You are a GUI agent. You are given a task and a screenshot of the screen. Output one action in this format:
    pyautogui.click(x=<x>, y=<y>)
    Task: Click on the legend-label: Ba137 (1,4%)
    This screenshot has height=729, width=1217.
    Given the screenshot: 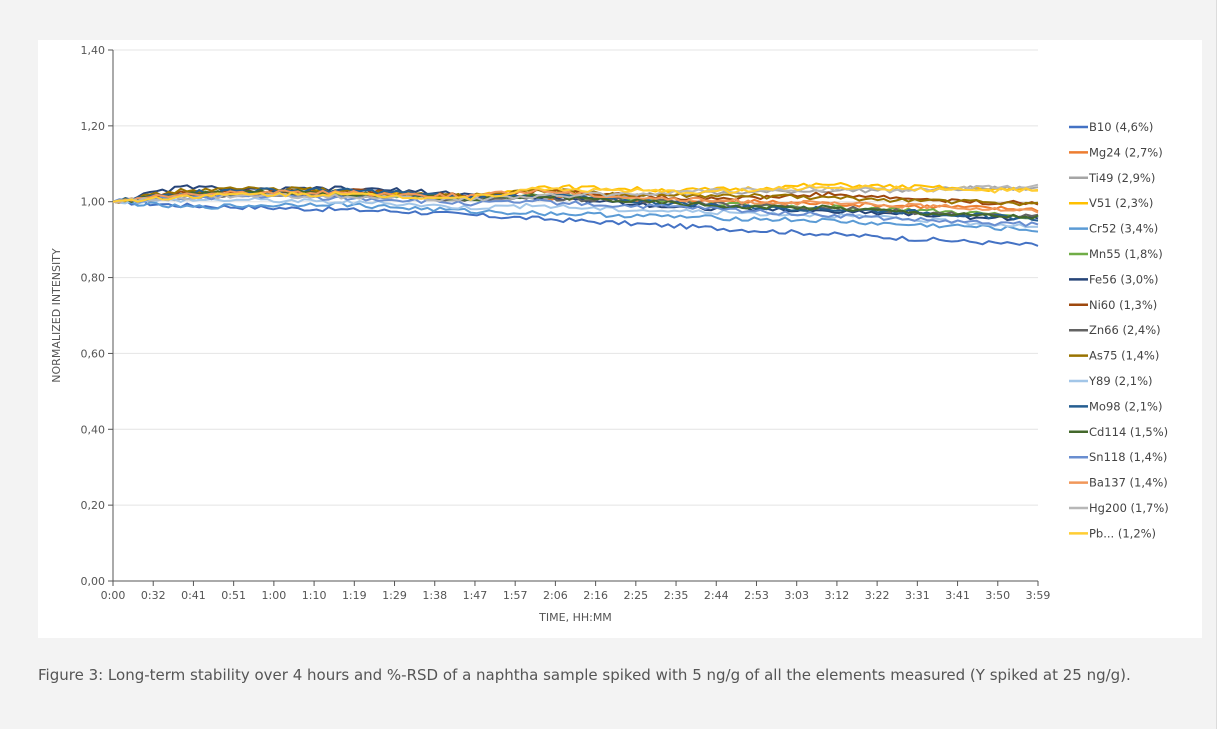 What is the action you would take?
    pyautogui.click(x=1128, y=483)
    